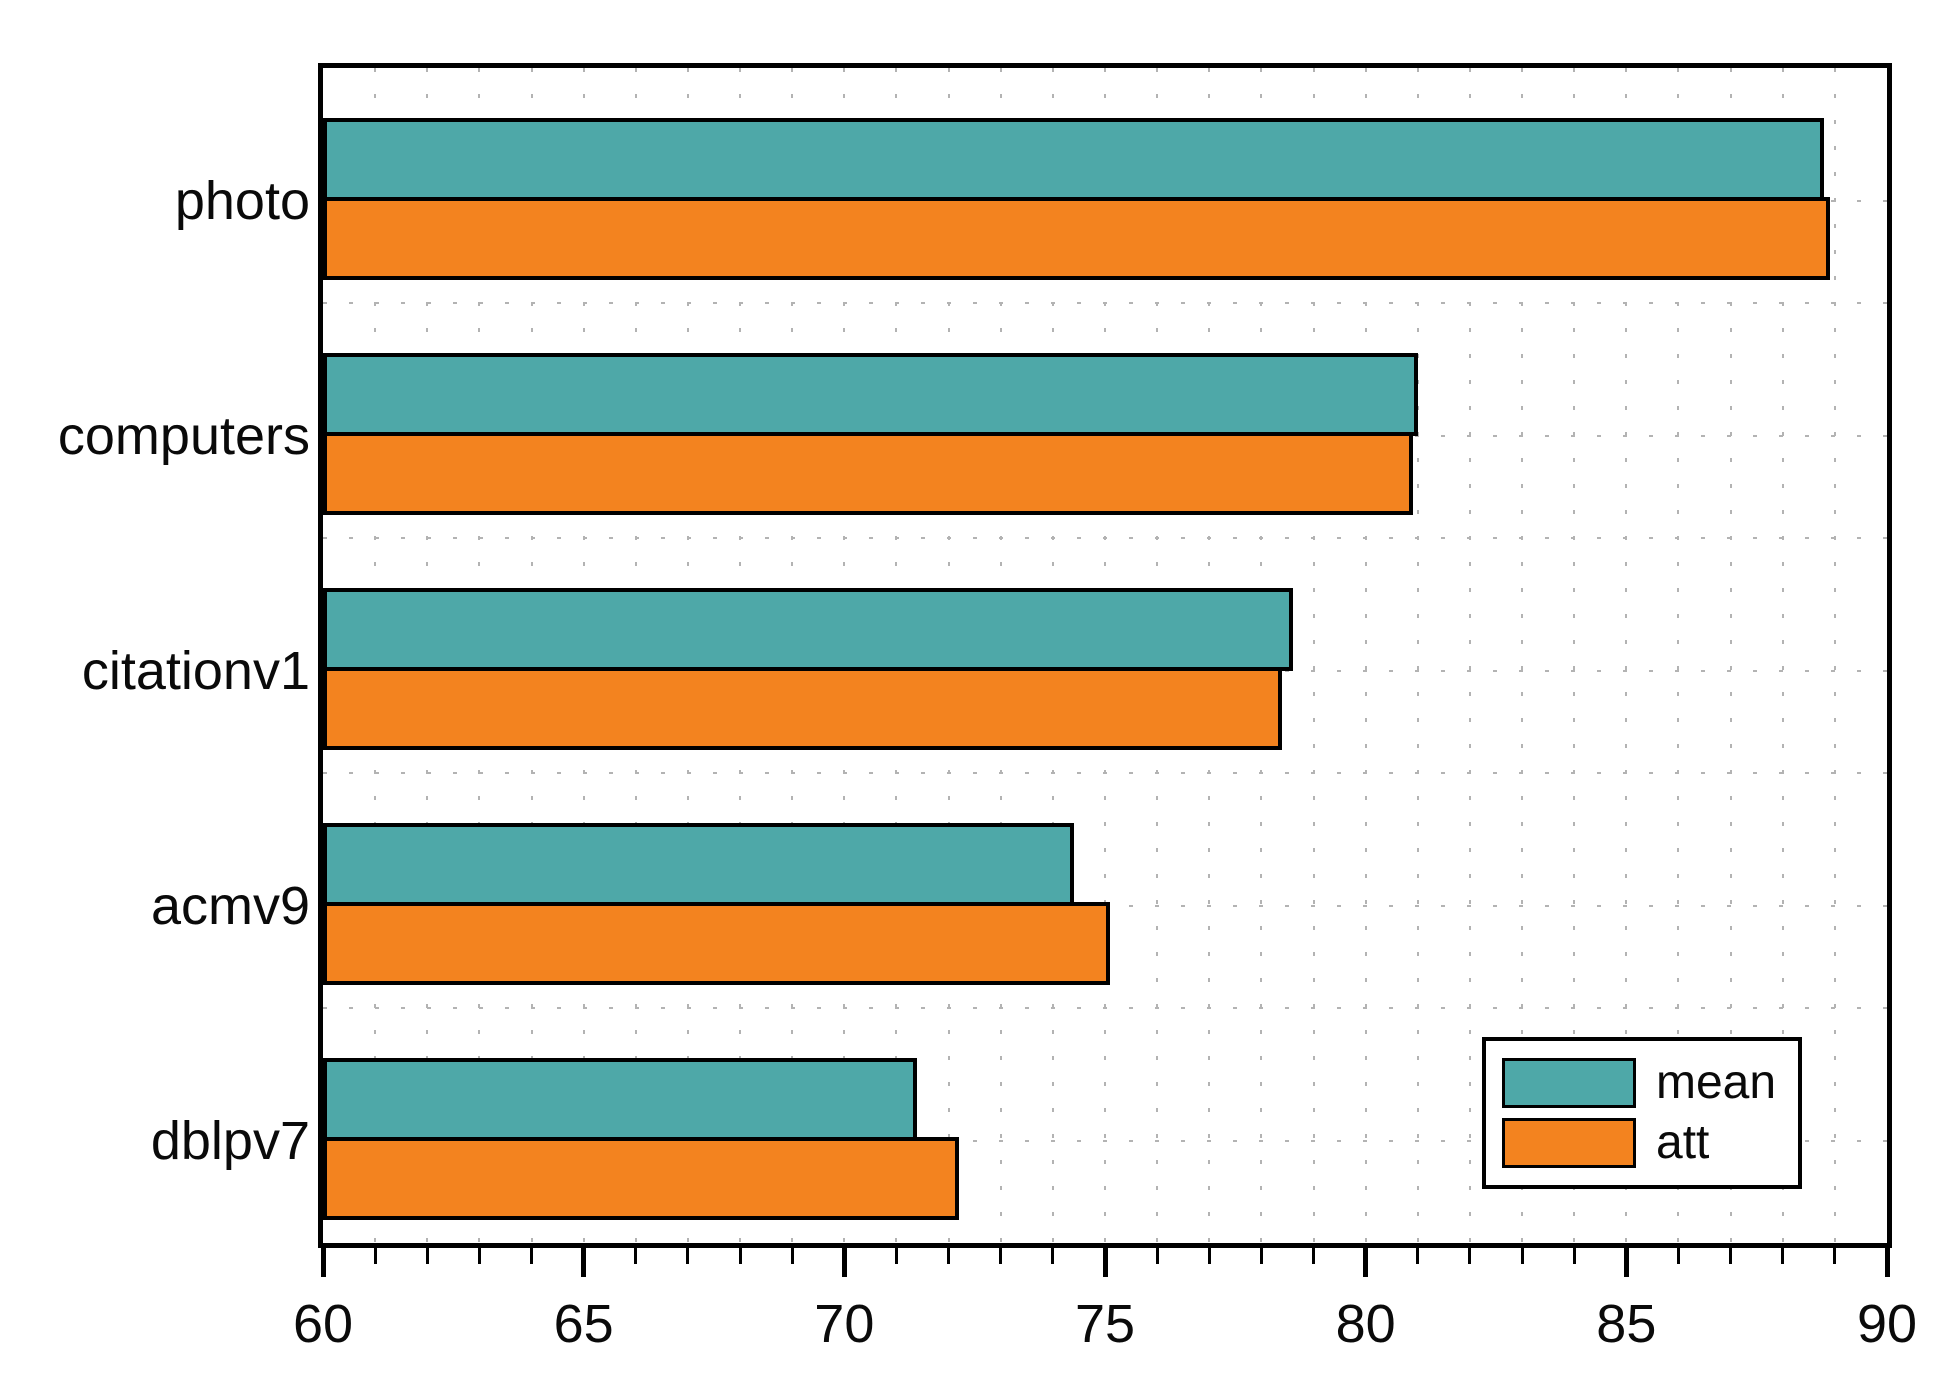 This screenshot has height=1384, width=1959. I want to click on x-axis-tick-label: 75, so click(1105, 1324).